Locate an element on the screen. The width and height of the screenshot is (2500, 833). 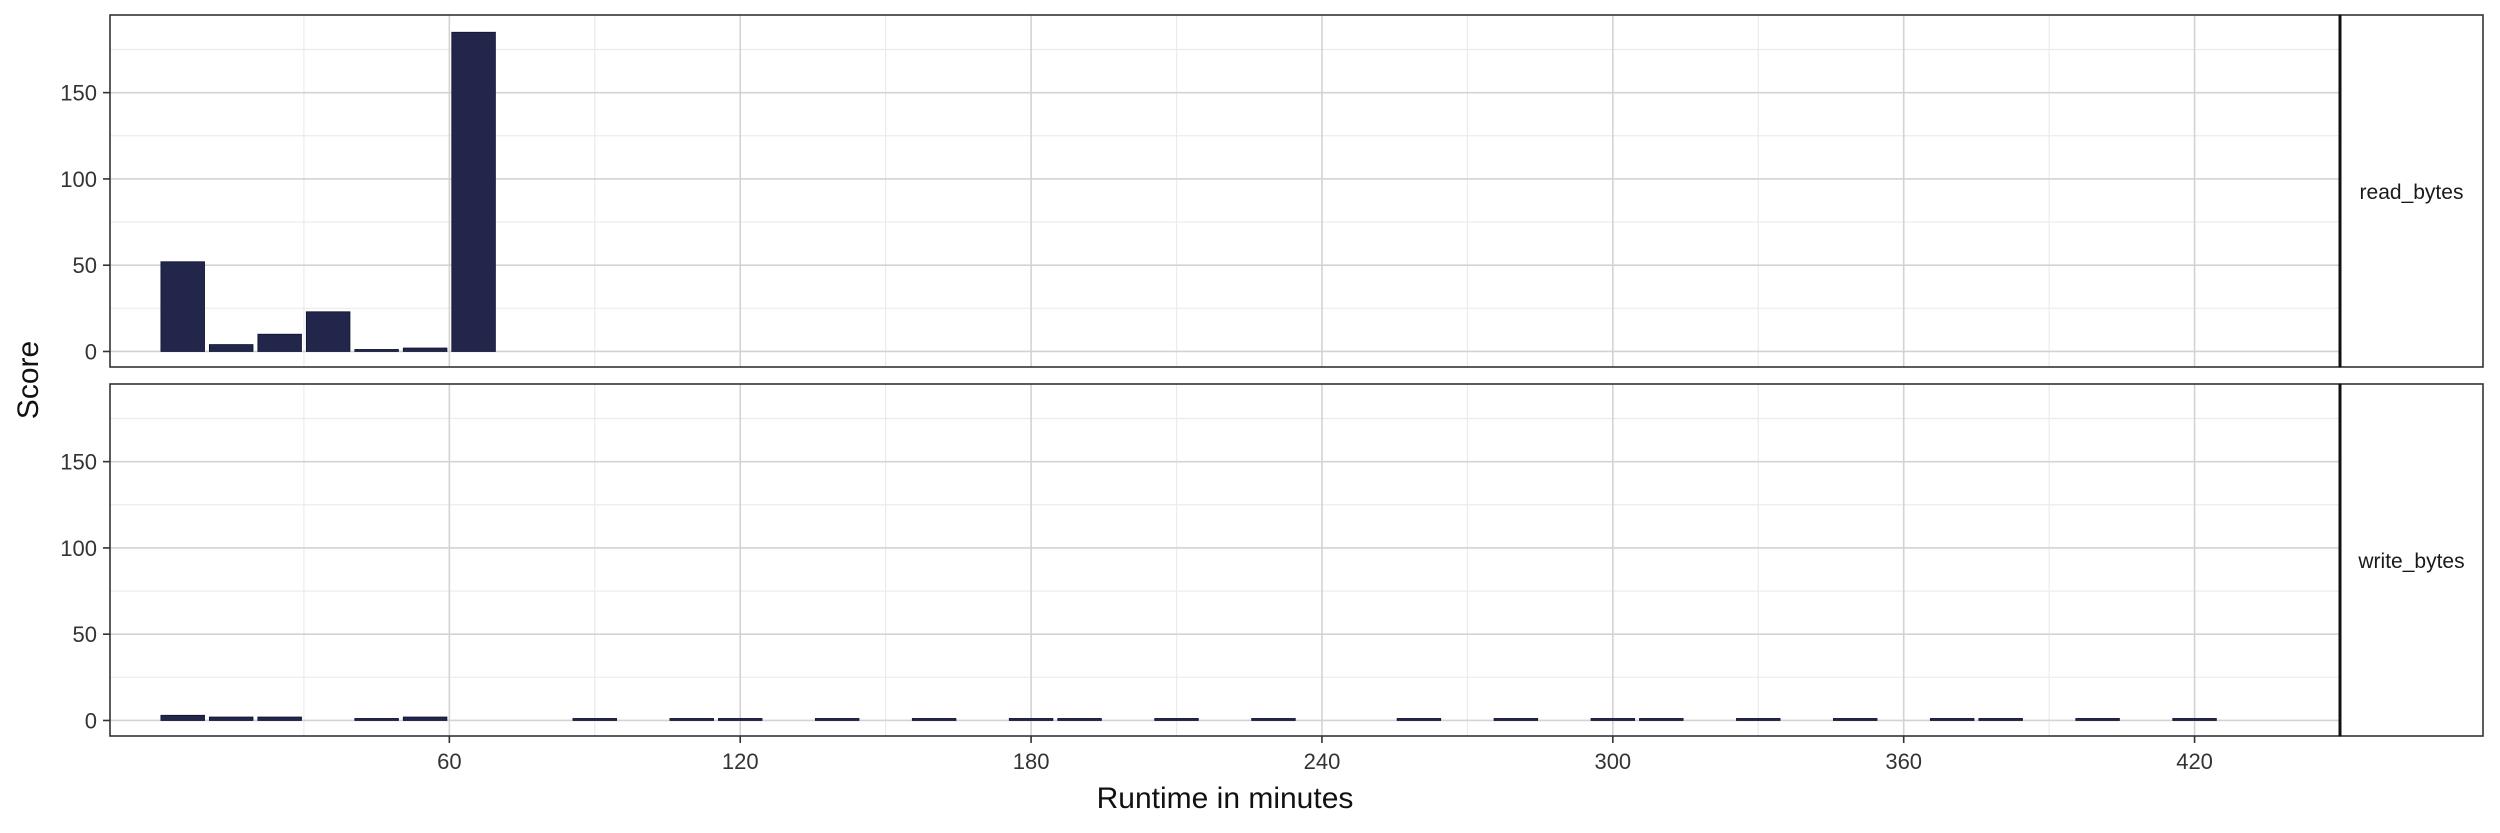
x-tick-label: 60 is located at coordinates (449, 761).